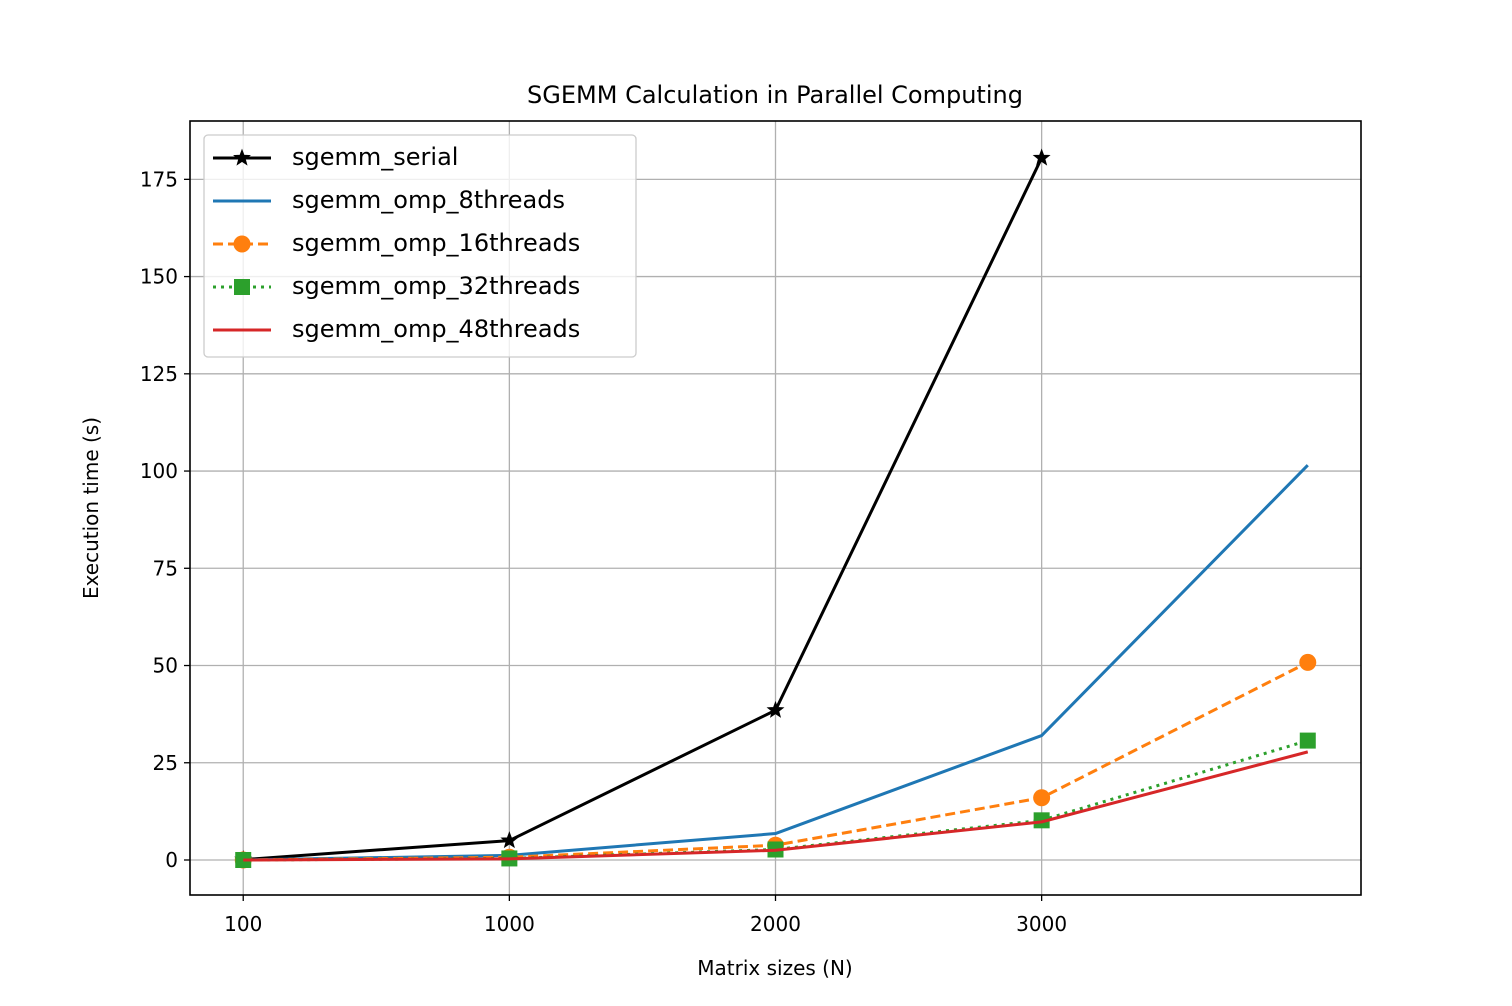  I want to click on x-tick-label: 2000, so click(775, 924).